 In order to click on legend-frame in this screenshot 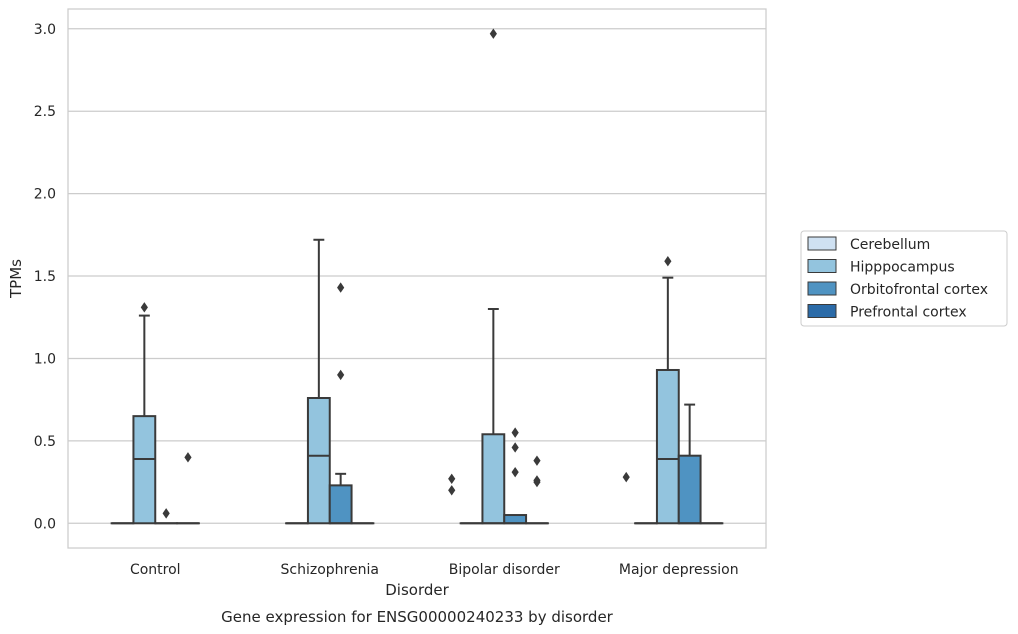, I will do `click(904, 278)`.